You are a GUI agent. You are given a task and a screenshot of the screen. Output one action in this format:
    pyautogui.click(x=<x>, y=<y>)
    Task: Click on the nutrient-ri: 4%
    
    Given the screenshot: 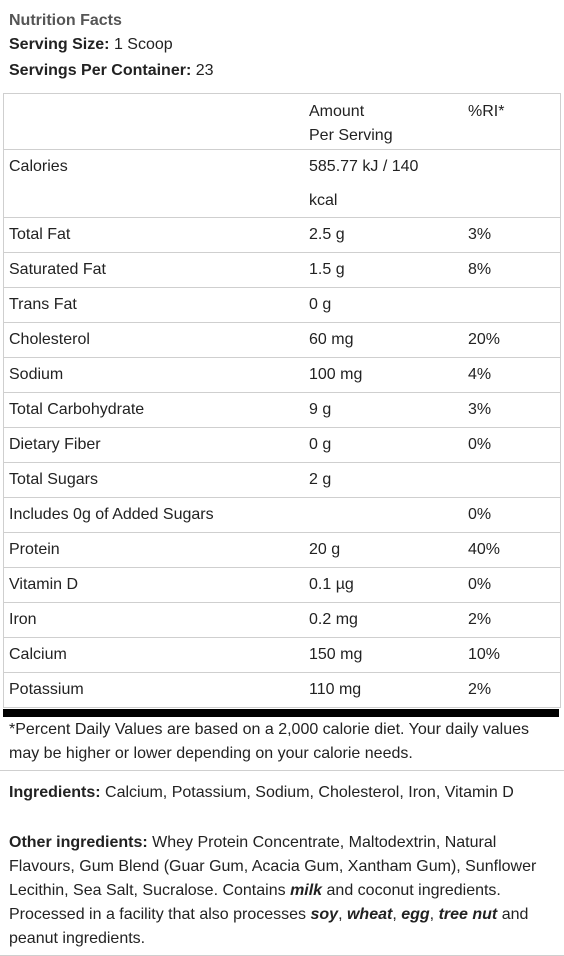 What is the action you would take?
    pyautogui.click(x=480, y=374)
    